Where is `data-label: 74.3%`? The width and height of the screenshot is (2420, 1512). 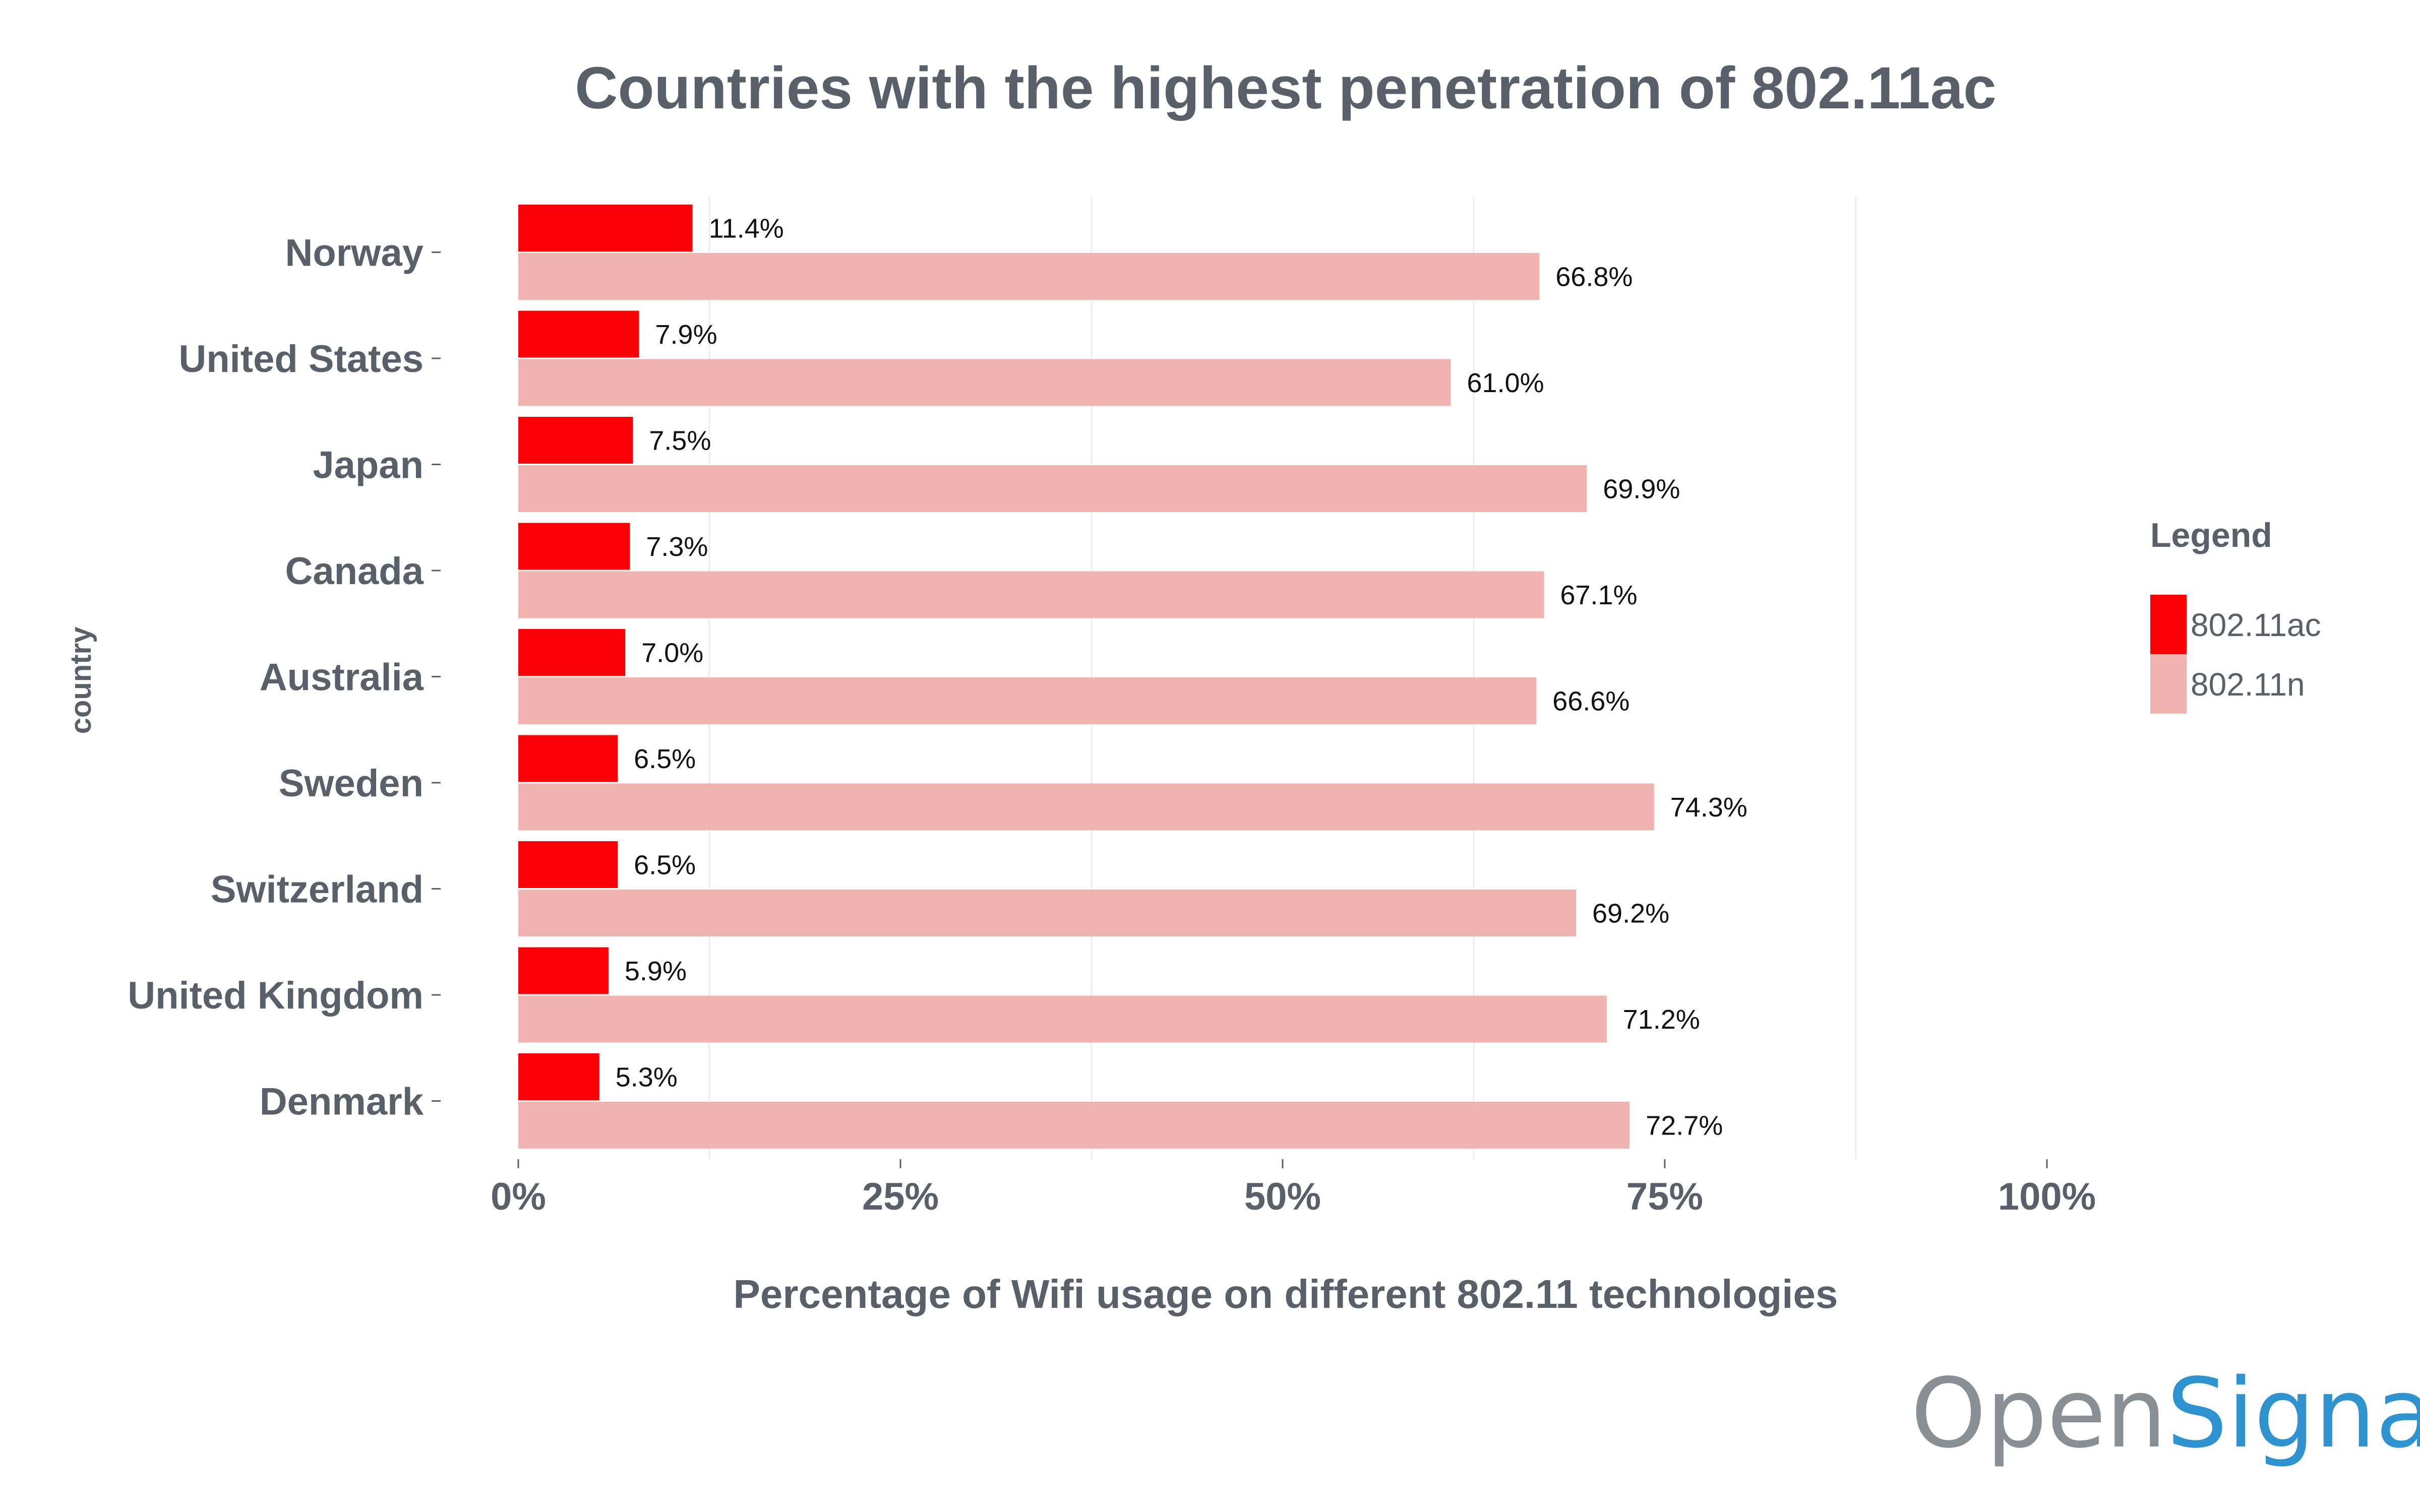
data-label: 74.3% is located at coordinates (1708, 807).